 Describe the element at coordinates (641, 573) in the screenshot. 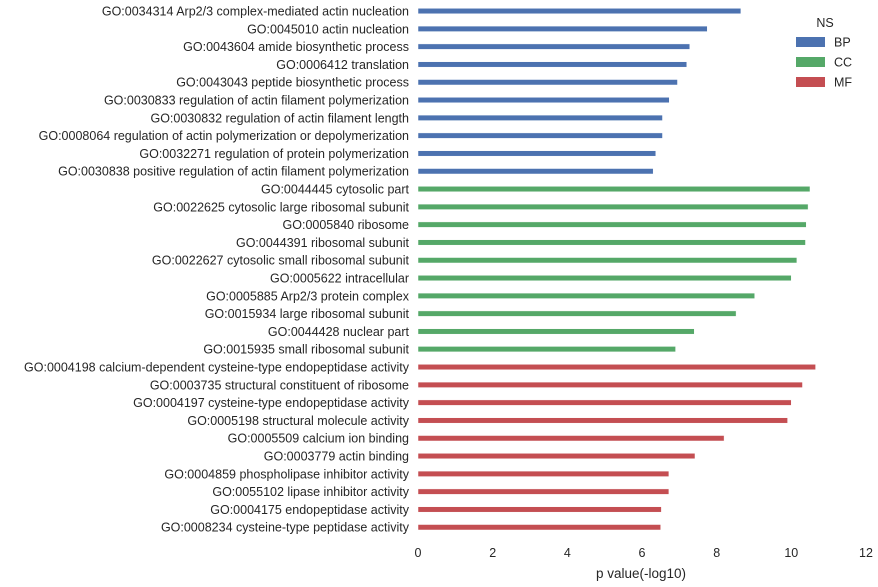

I see `x-axis-title: p value(-log10)` at that location.